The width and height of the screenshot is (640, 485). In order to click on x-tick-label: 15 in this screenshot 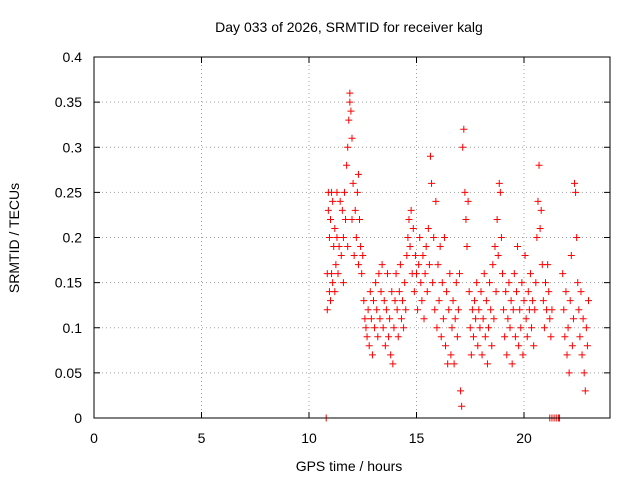, I will do `click(417, 438)`.